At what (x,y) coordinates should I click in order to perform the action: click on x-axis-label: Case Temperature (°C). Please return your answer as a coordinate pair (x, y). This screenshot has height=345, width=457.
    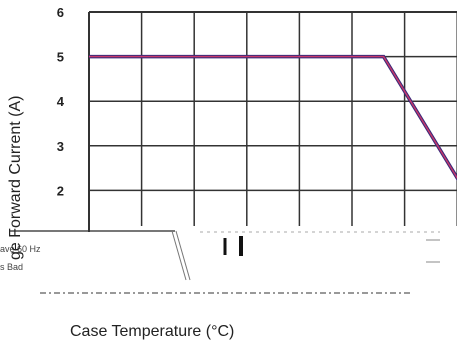
    Looking at the image, I should click on (152, 331).